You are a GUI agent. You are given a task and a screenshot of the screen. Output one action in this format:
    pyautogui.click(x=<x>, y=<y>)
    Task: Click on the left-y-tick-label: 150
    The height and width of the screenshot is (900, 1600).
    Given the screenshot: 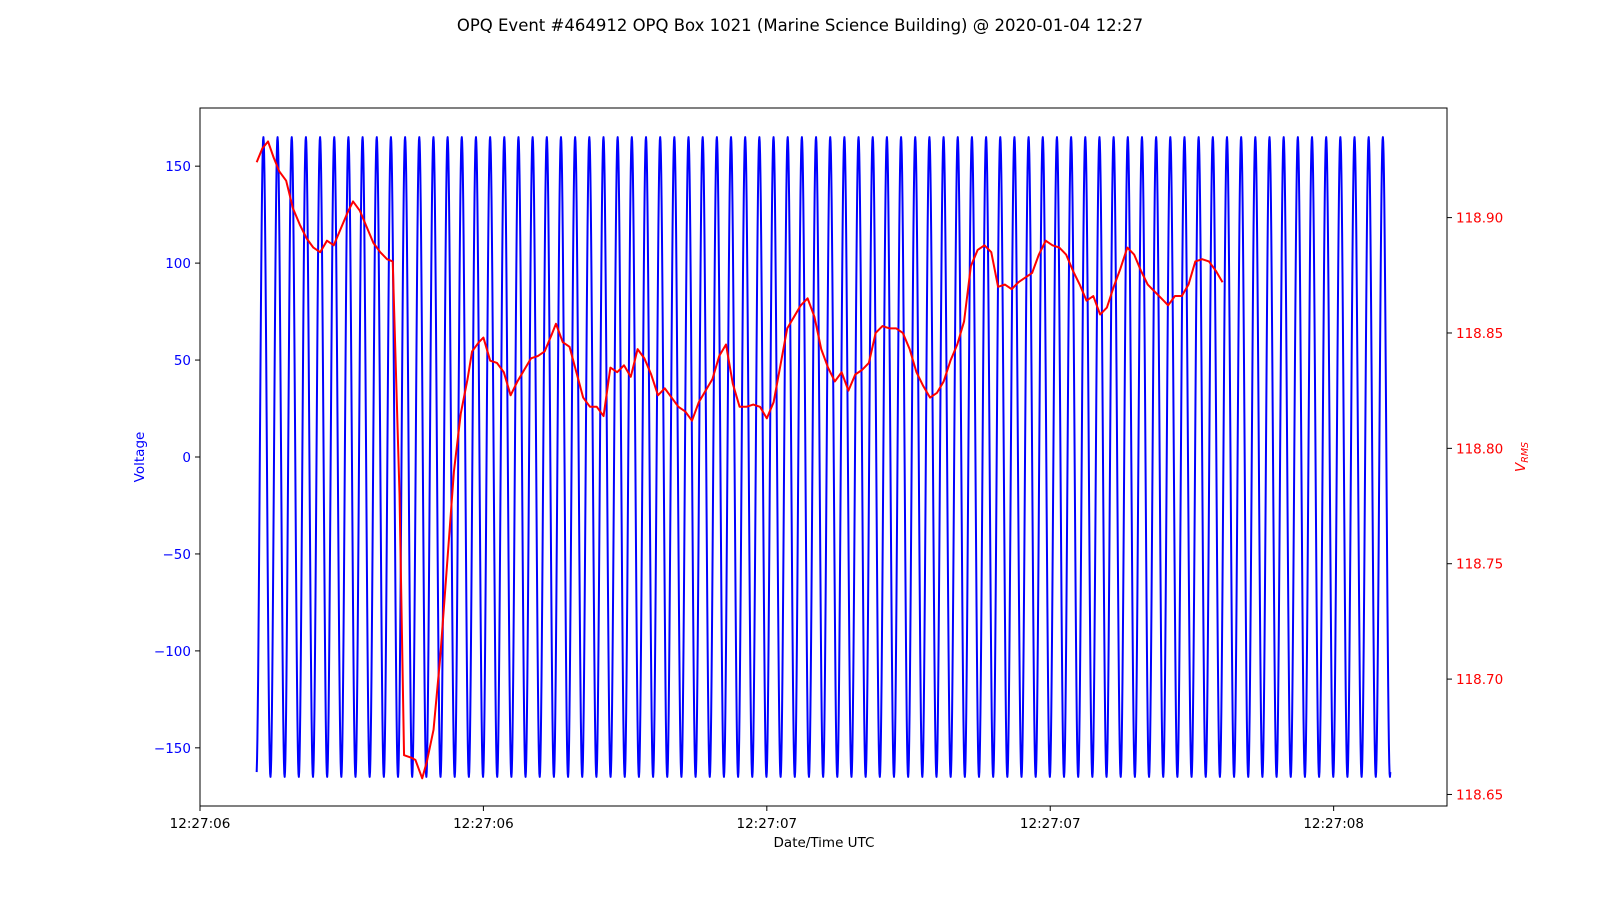 What is the action you would take?
    pyautogui.click(x=178, y=167)
    